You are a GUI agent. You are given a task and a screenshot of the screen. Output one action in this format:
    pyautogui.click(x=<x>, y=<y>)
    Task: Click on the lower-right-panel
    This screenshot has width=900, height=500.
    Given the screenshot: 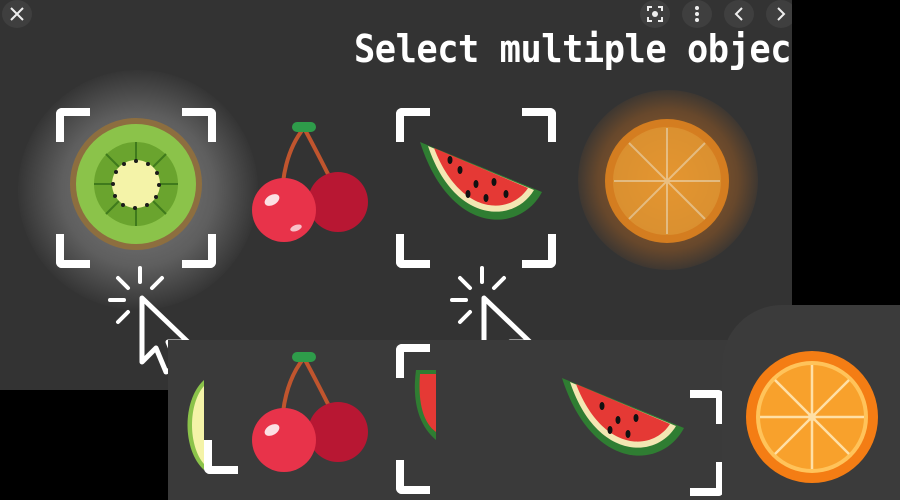 What is the action you would take?
    pyautogui.click(x=811, y=402)
    